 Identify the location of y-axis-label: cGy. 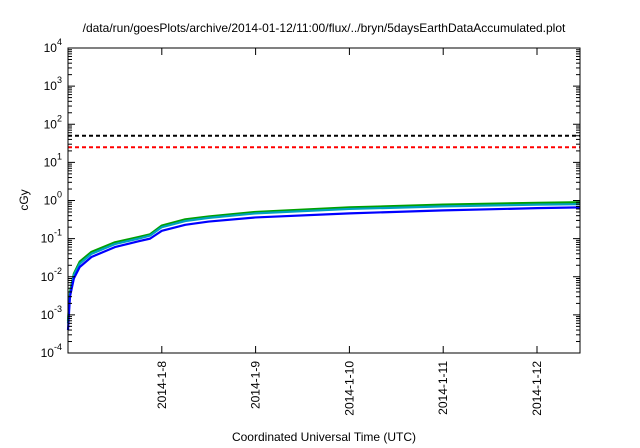
(24, 199).